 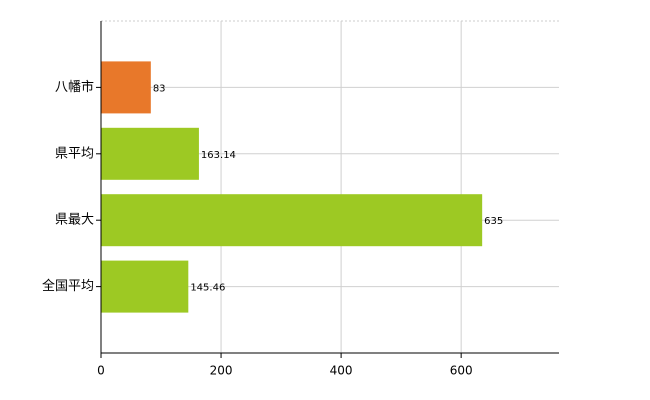 I want to click on value-label: 145.46, so click(x=207, y=288).